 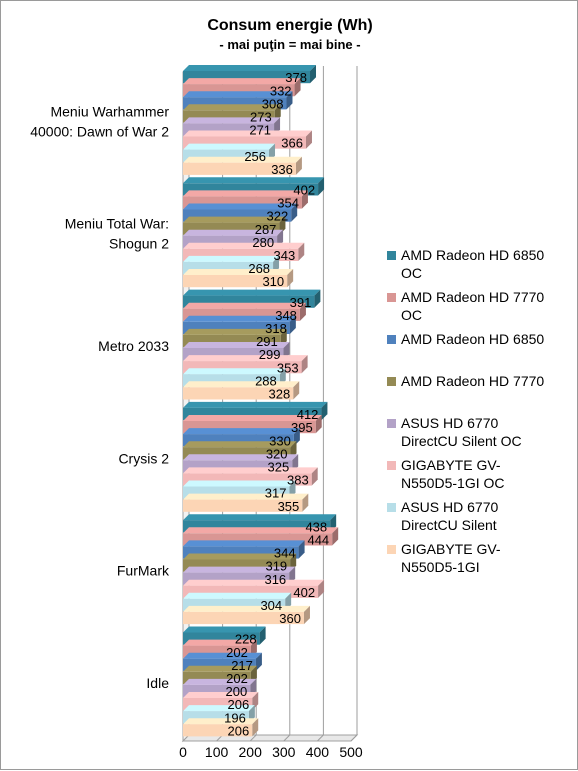 What do you see at coordinates (273, 281) in the screenshot?
I see `data-label: 310` at bounding box center [273, 281].